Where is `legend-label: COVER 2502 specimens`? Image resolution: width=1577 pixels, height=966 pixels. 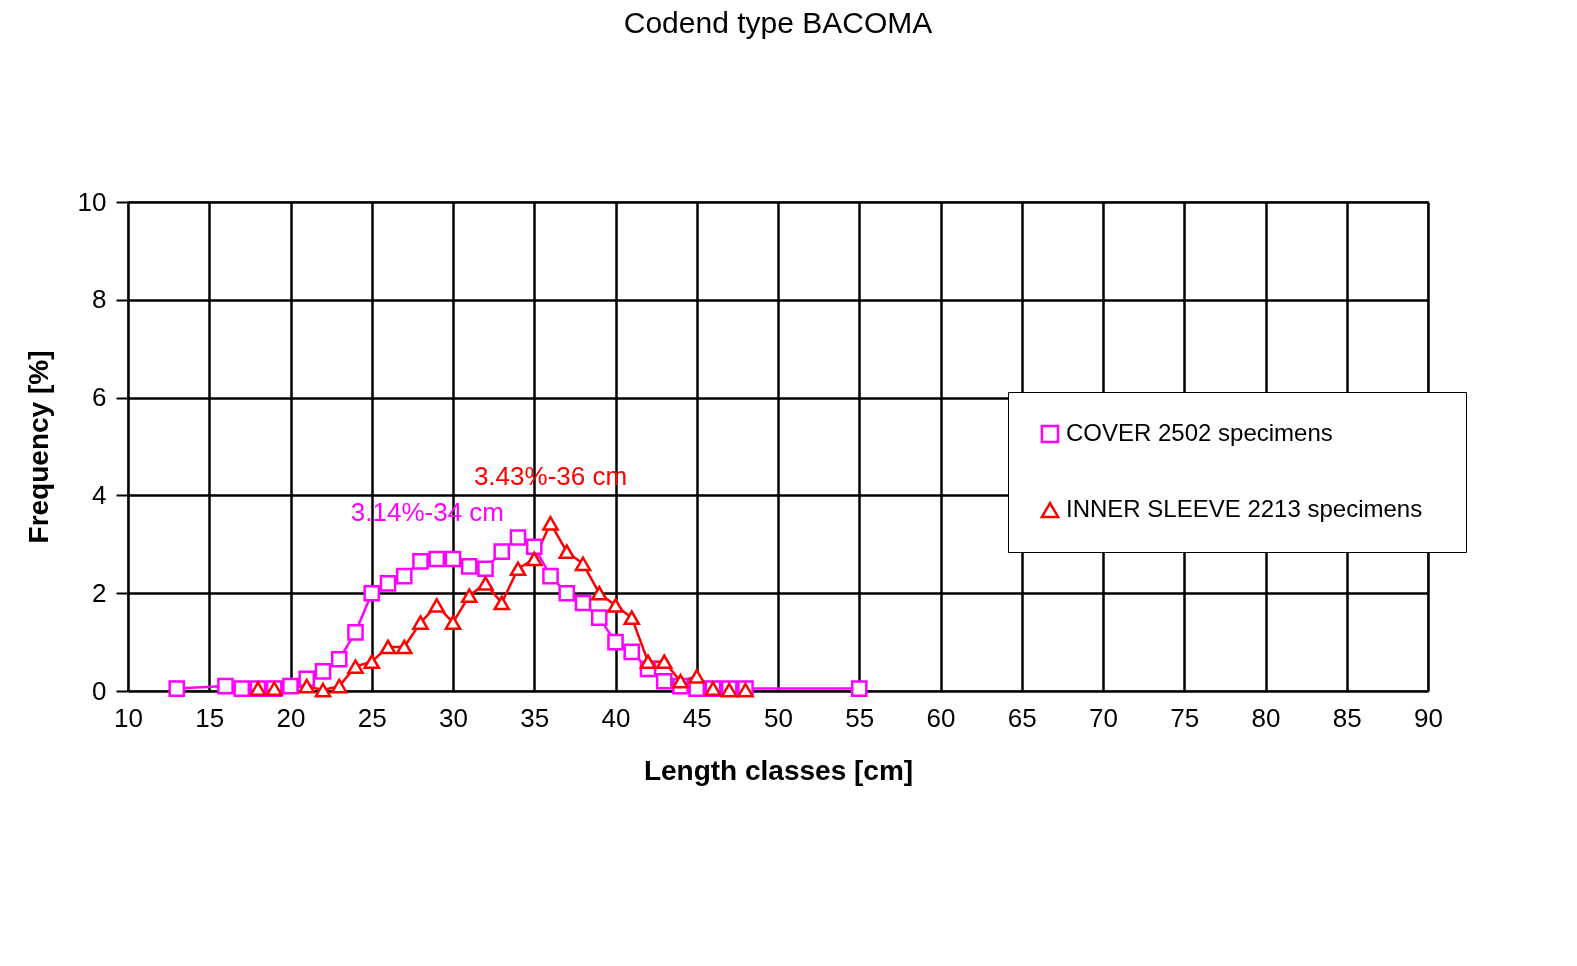 legend-label: COVER 2502 specimens is located at coordinates (1199, 432).